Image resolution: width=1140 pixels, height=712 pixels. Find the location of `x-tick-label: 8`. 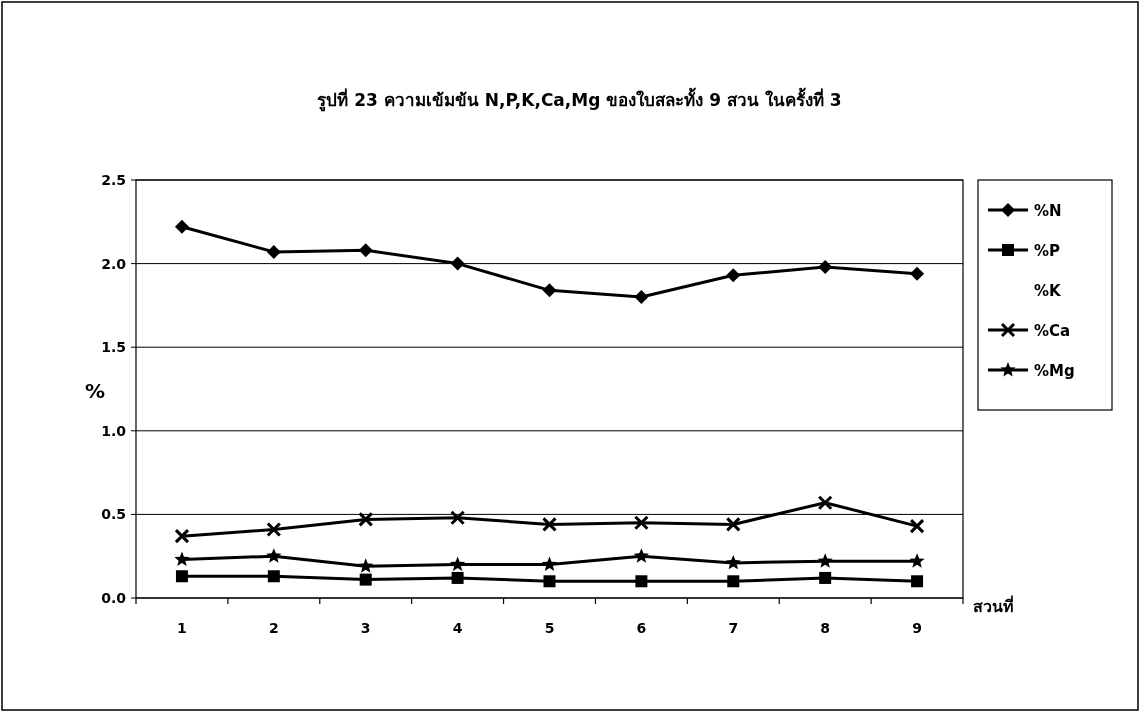

x-tick-label: 8 is located at coordinates (825, 628).